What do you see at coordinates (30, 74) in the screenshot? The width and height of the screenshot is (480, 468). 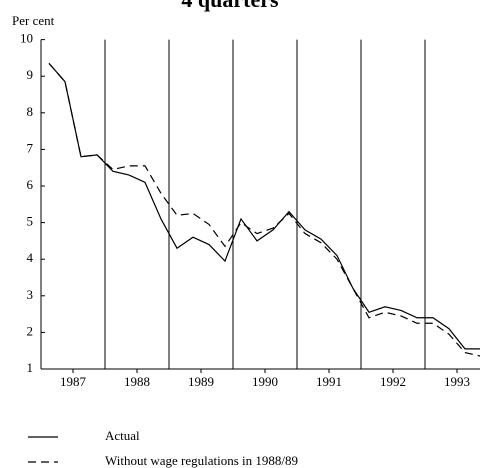 I see `y-tick-label: 9` at bounding box center [30, 74].